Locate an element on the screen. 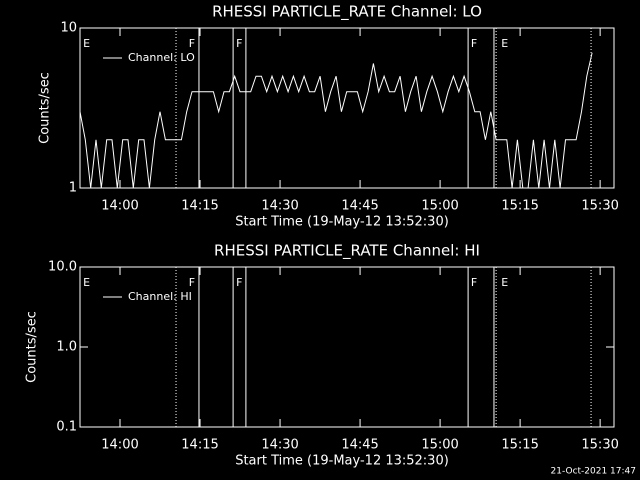  chart-title: RHESSI PARTICLE_RATE Channel: LO is located at coordinates (347, 12).